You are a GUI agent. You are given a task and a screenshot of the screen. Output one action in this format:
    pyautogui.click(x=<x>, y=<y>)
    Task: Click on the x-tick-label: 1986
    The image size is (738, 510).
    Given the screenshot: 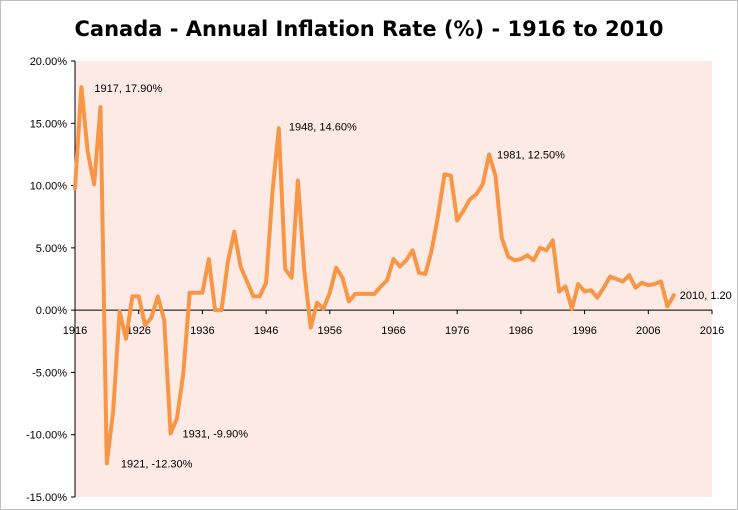 What is the action you would take?
    pyautogui.click(x=521, y=331)
    